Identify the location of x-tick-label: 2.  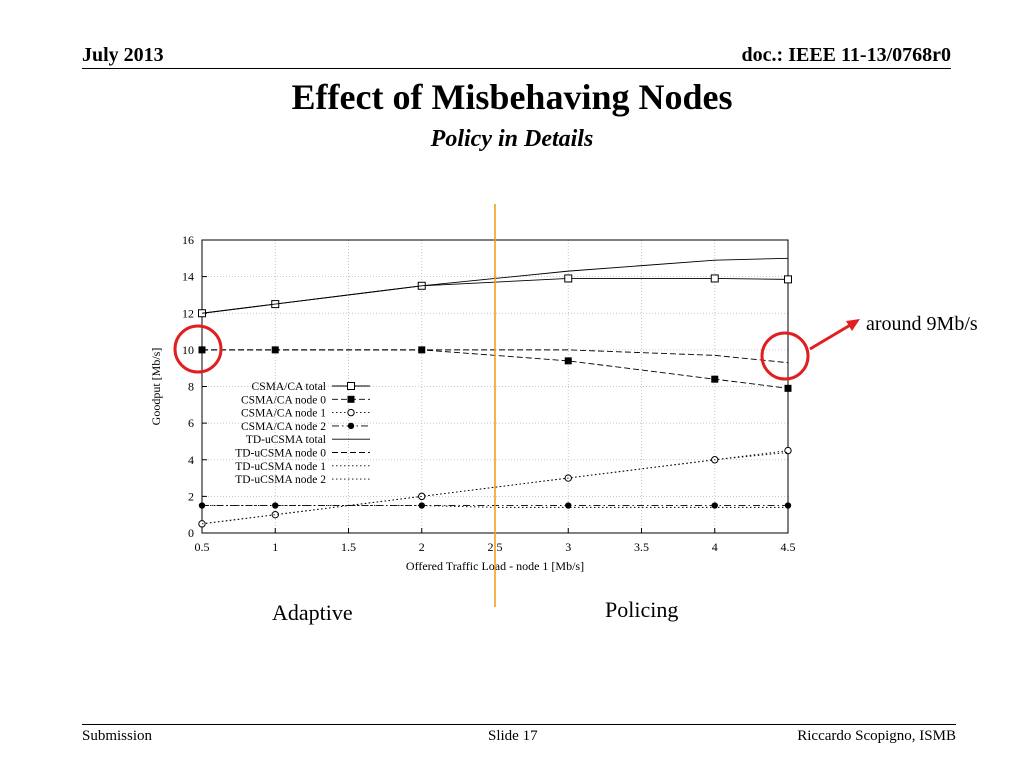
(422, 547).